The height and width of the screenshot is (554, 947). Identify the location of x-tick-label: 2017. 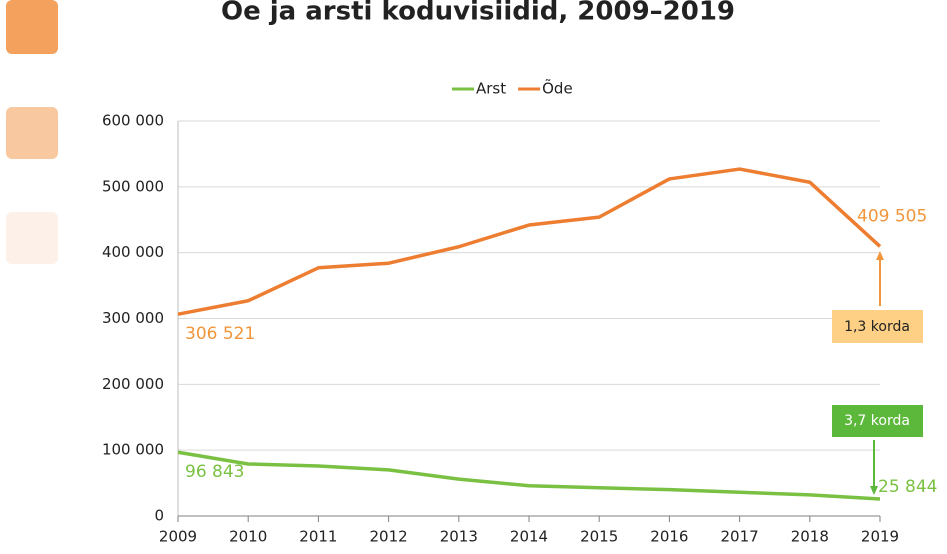
(740, 537).